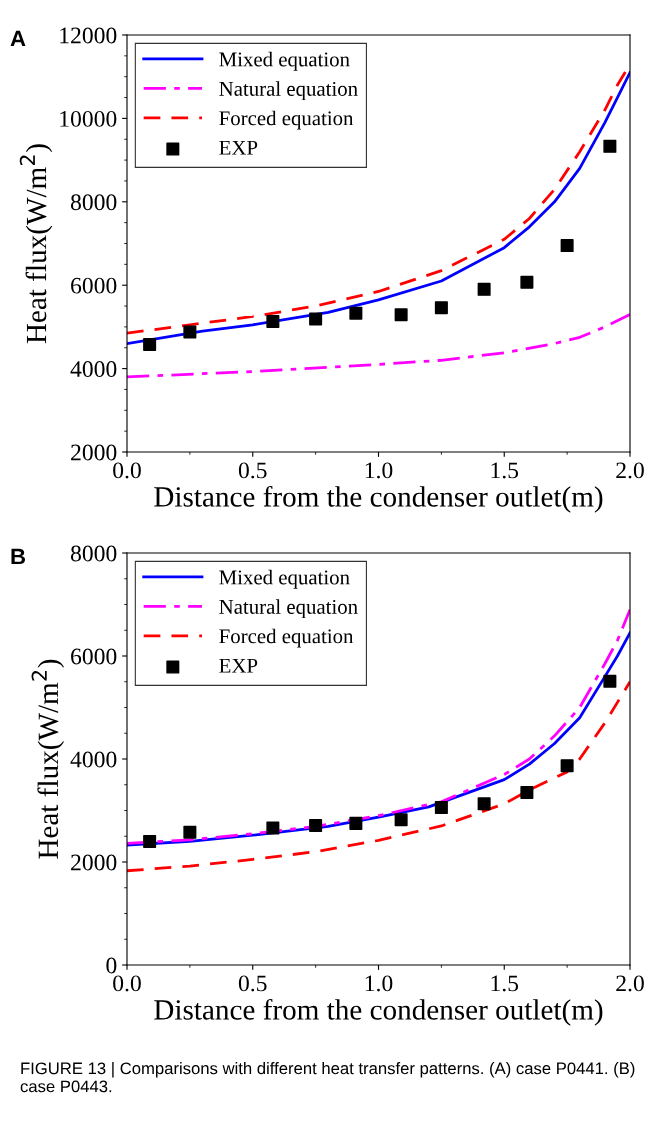 Image resolution: width=651 pixels, height=1134 pixels. I want to click on y-tick-label: 12000, so click(88, 35).